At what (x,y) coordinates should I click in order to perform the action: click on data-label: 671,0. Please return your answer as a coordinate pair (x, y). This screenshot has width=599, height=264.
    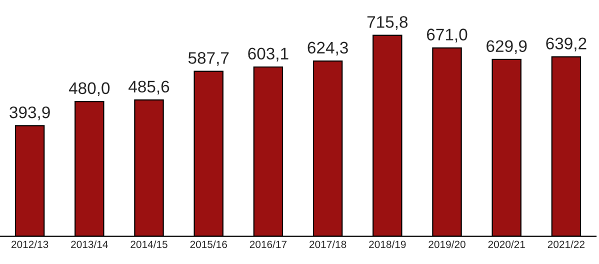
    Looking at the image, I should click on (447, 35).